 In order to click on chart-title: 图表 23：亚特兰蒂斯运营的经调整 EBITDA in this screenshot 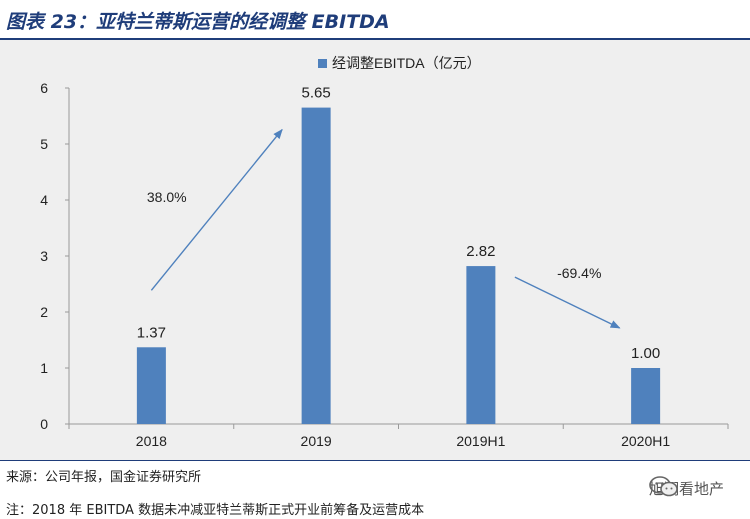, I will do `click(198, 22)`.